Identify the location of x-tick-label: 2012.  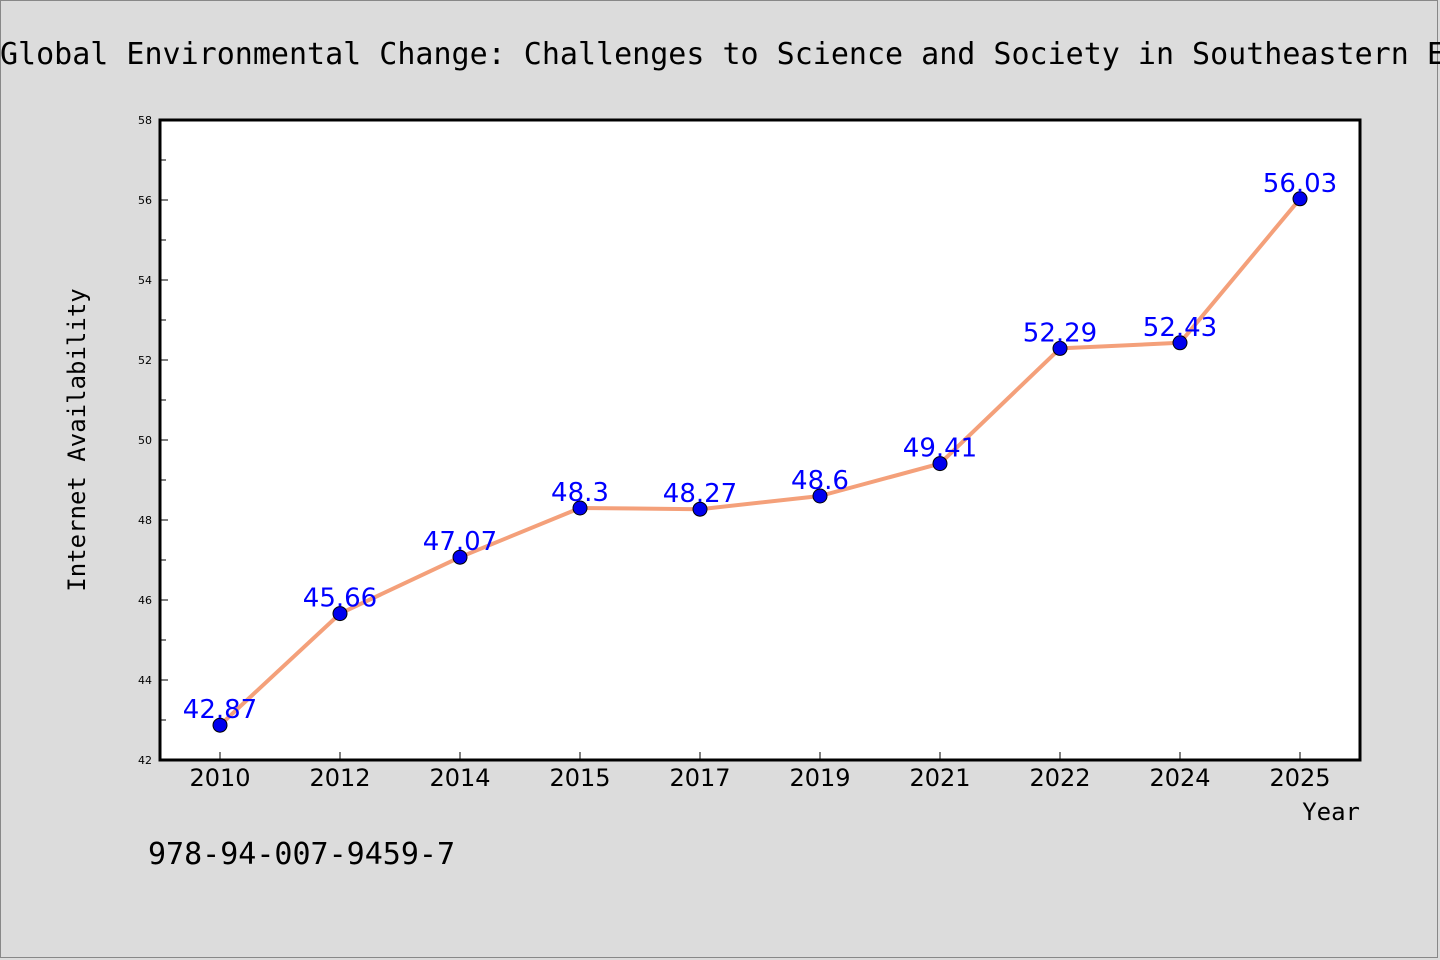
(339, 778).